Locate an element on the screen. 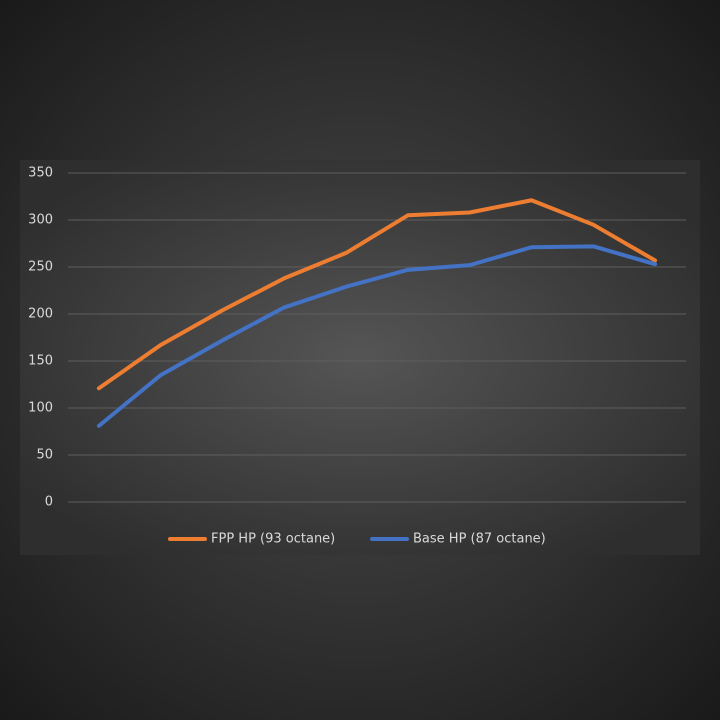 Image resolution: width=720 pixels, height=720 pixels. y-tick-label: 50 is located at coordinates (44, 455).